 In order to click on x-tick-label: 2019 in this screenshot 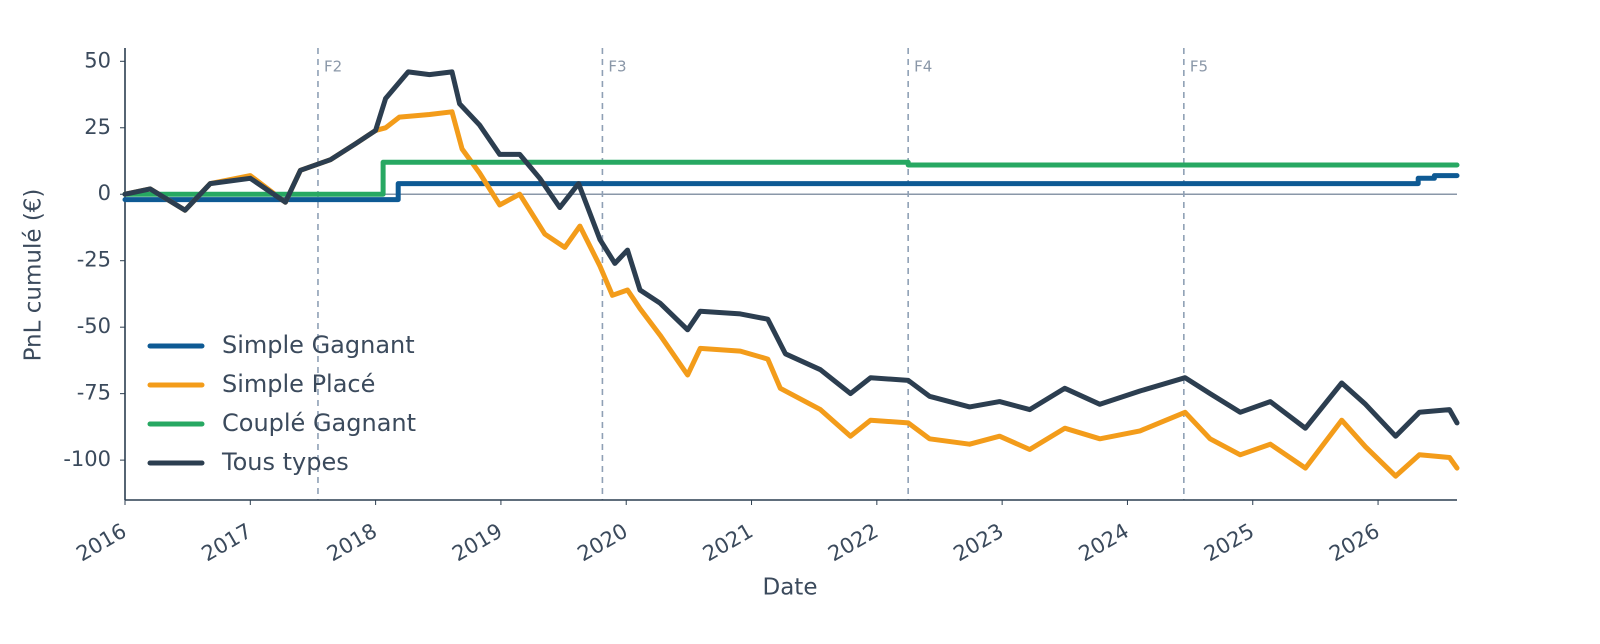, I will do `click(477, 543)`.